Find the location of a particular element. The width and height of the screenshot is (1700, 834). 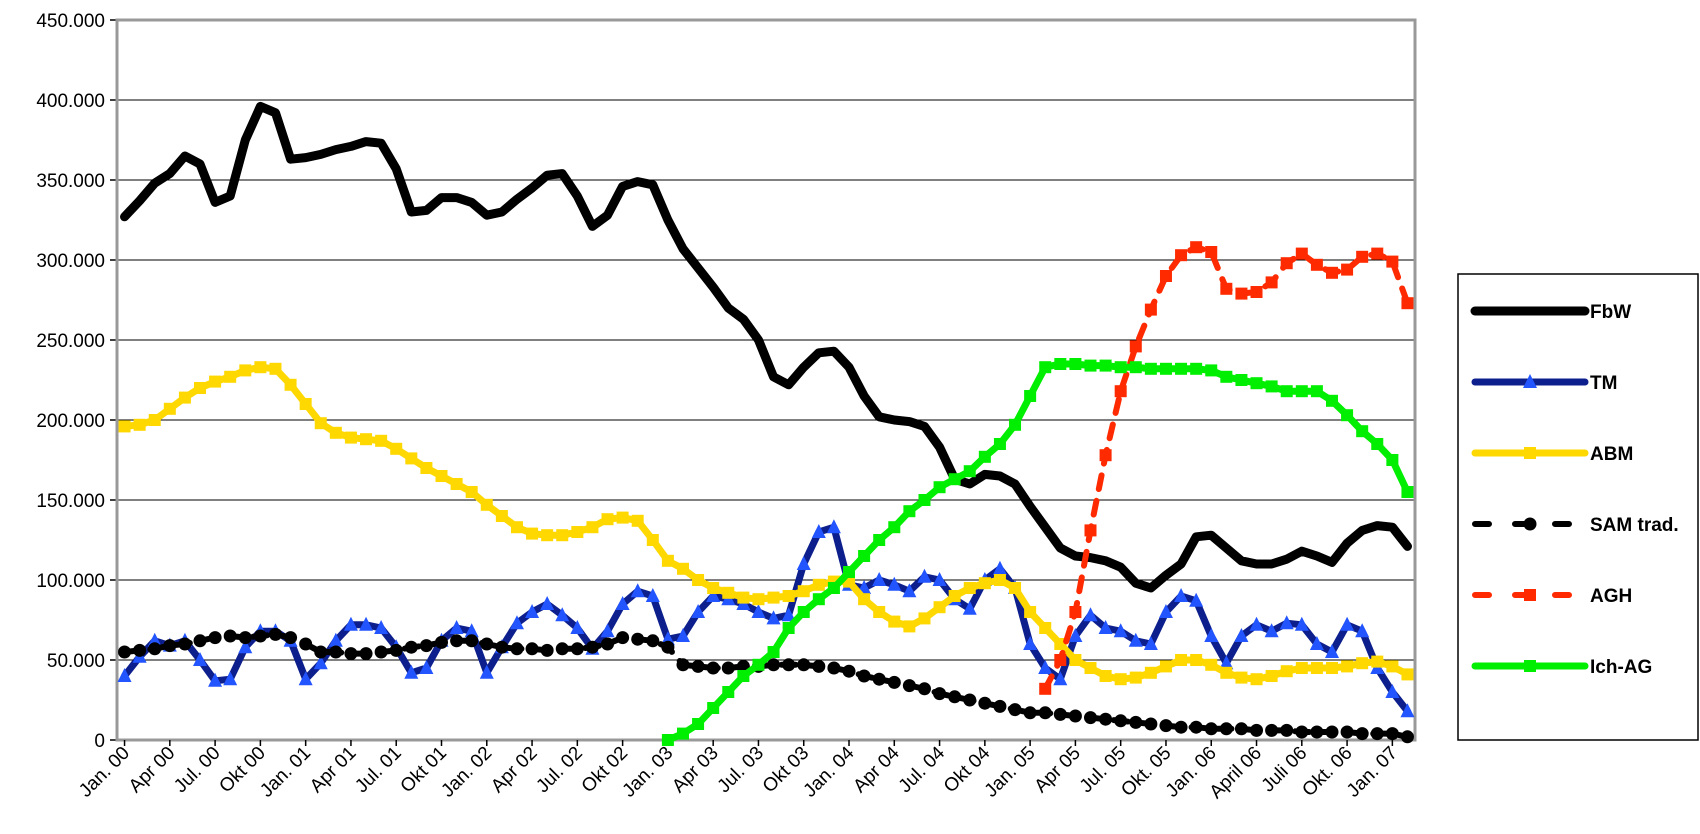

y-tick-label: 250.000 is located at coordinates (70, 341).